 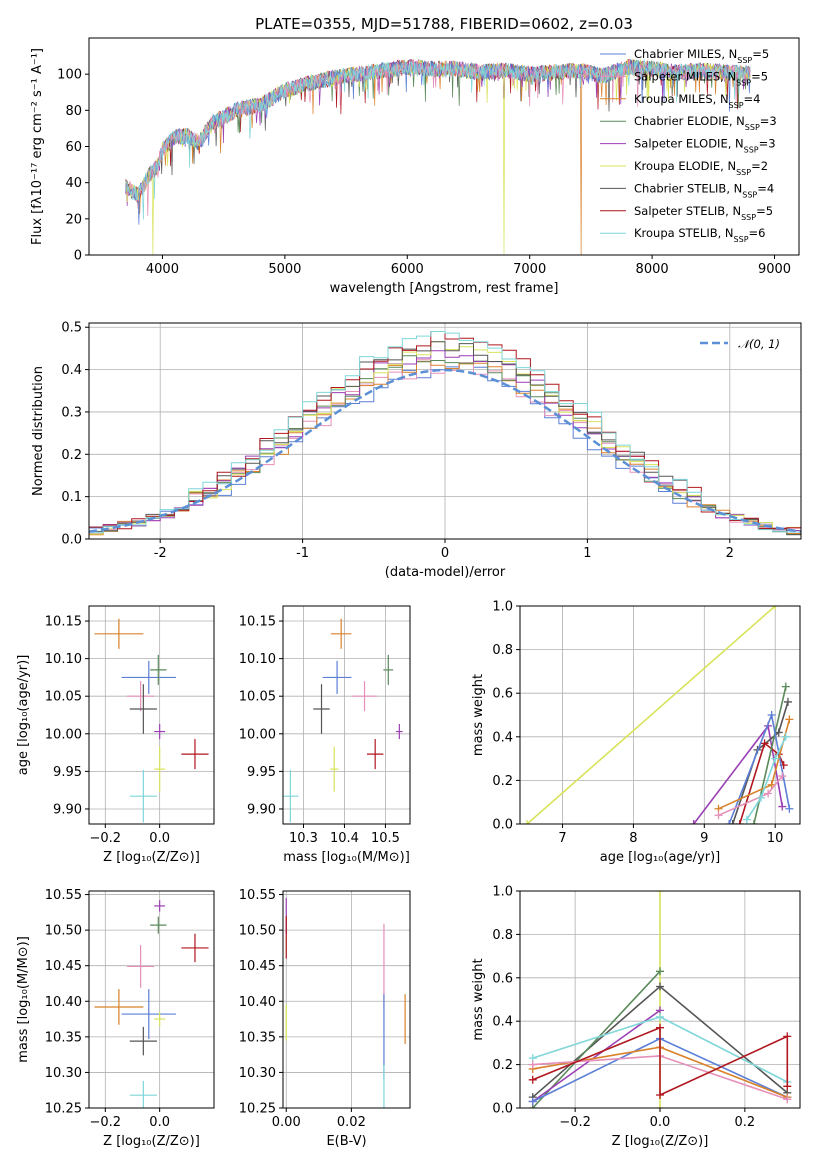 What do you see at coordinates (385, 838) in the screenshot?
I see `x-tick-label: 10.5` at bounding box center [385, 838].